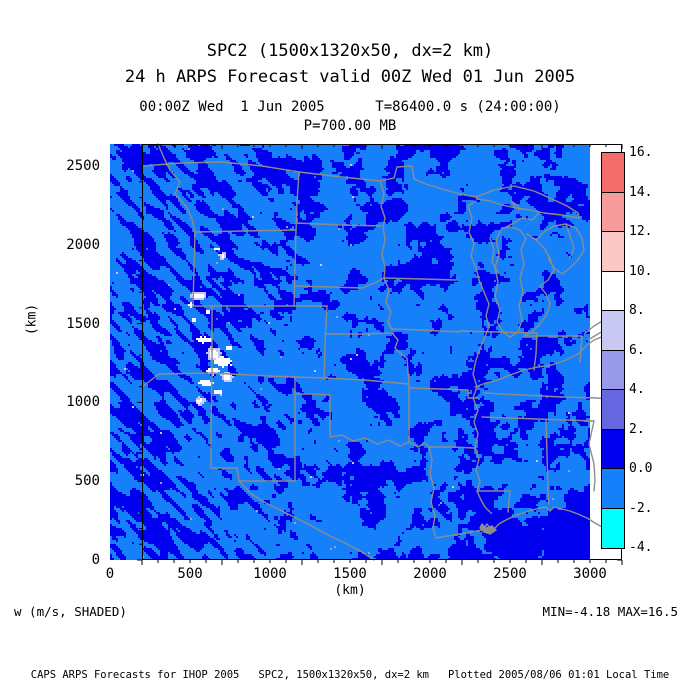  Describe the element at coordinates (83, 166) in the screenshot. I see `y-tick-label: 2500` at that location.